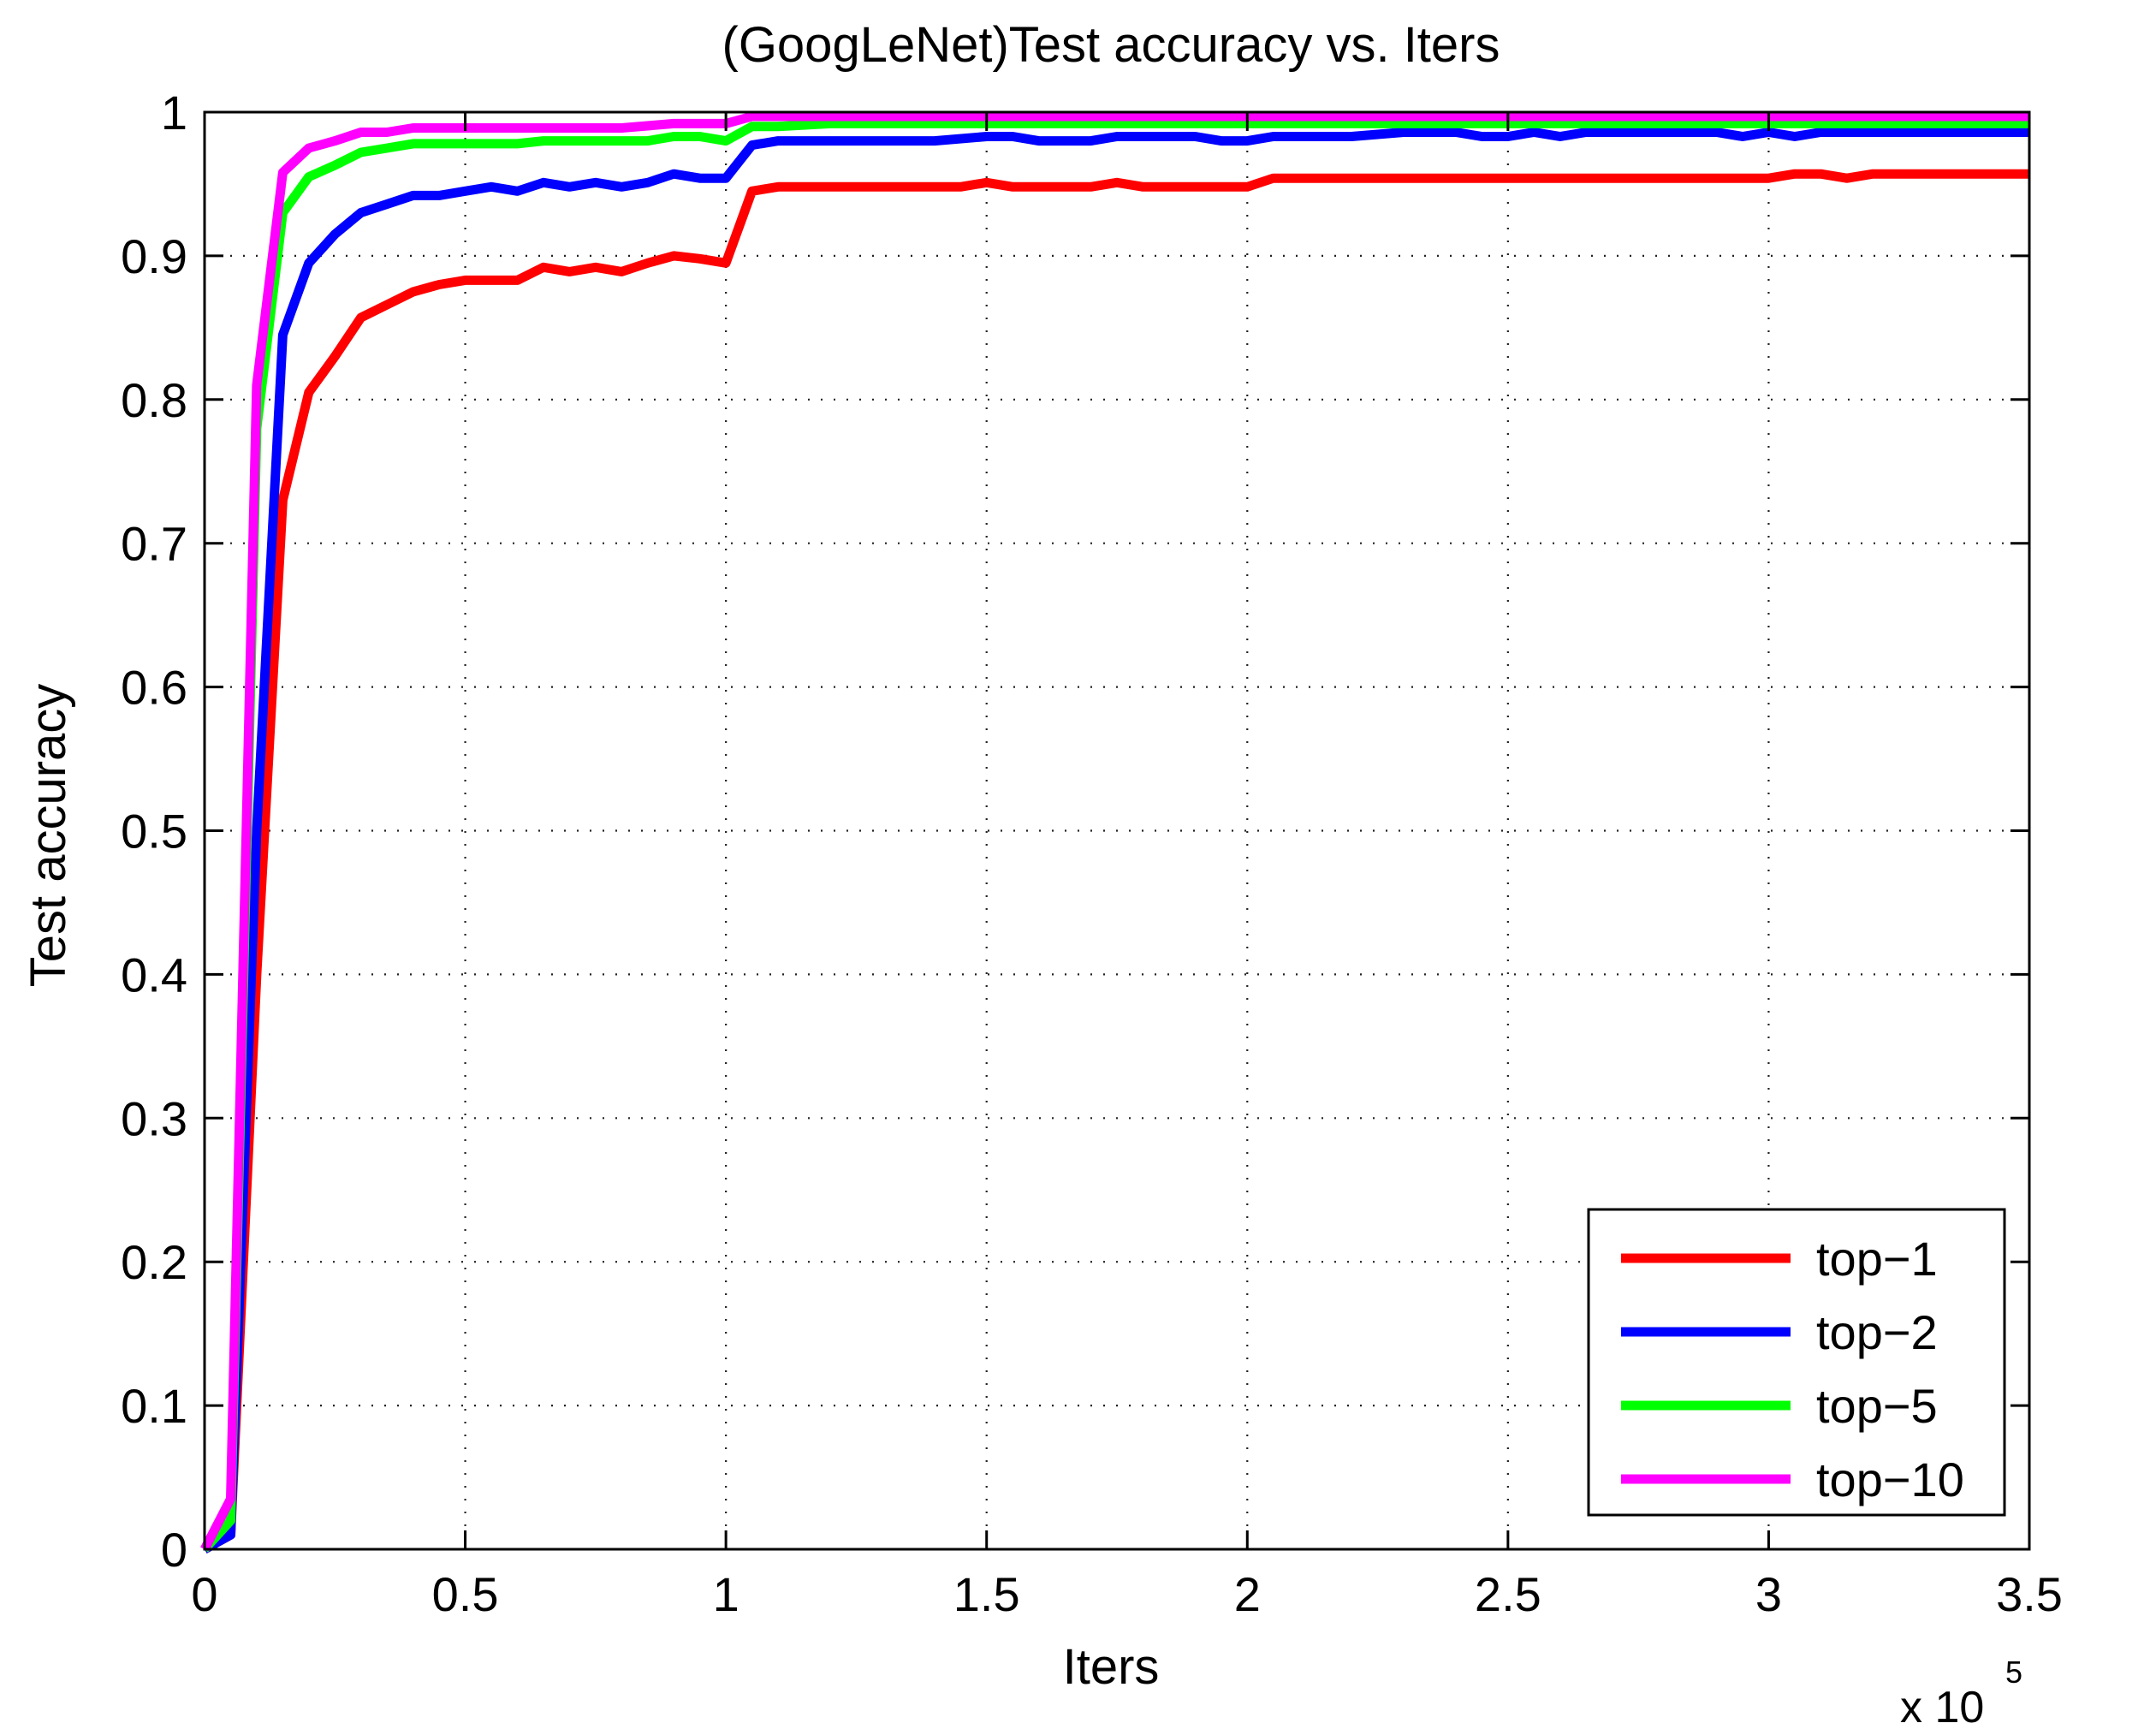 The width and height of the screenshot is (2156, 1729). What do you see at coordinates (1508, 1594) in the screenshot?
I see `x-tick-label: 2.5` at bounding box center [1508, 1594].